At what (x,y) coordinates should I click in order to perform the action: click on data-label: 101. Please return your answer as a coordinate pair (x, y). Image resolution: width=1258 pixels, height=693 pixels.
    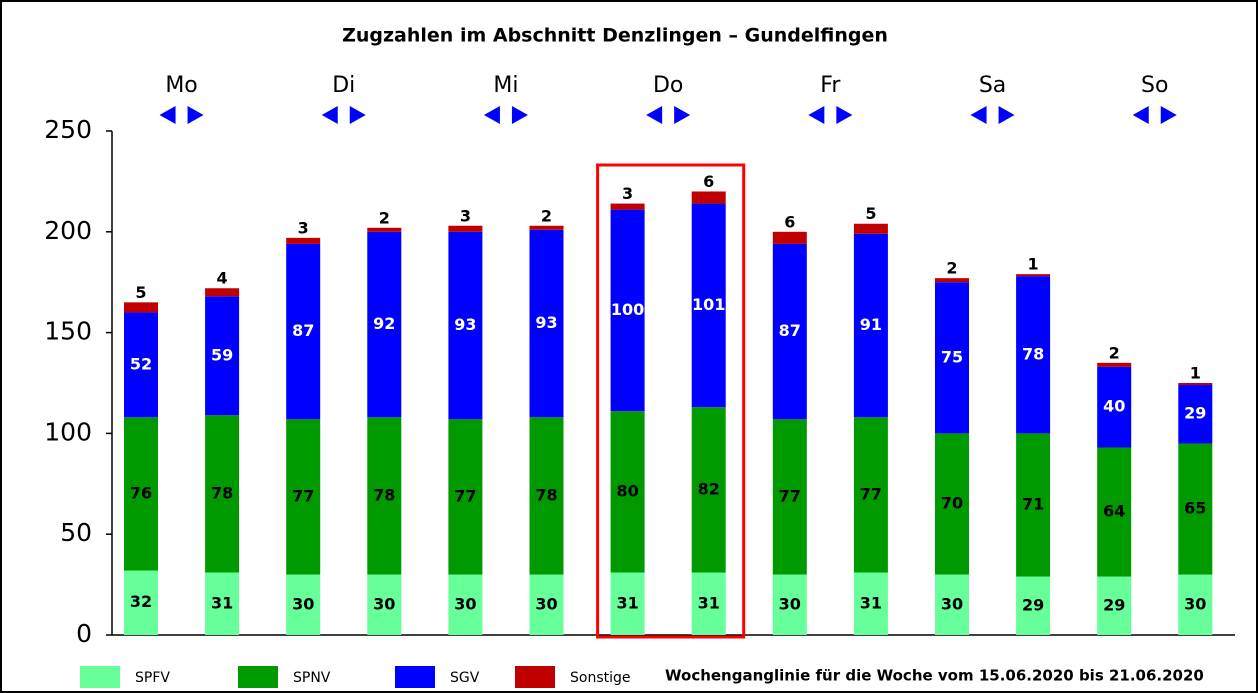
    Looking at the image, I should click on (708, 304).